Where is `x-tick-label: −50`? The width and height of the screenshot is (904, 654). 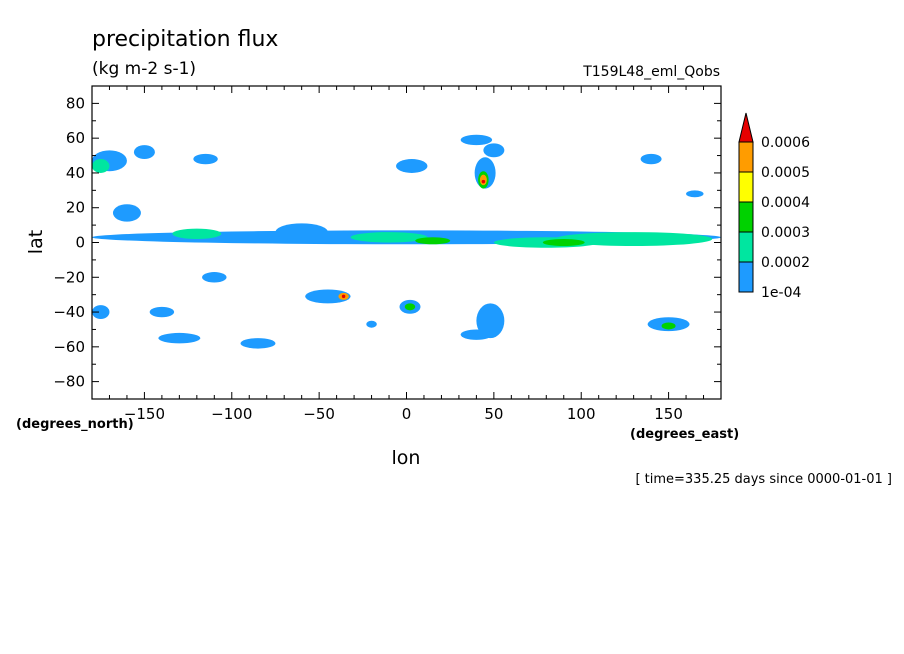
x-tick-label: −50 is located at coordinates (319, 414).